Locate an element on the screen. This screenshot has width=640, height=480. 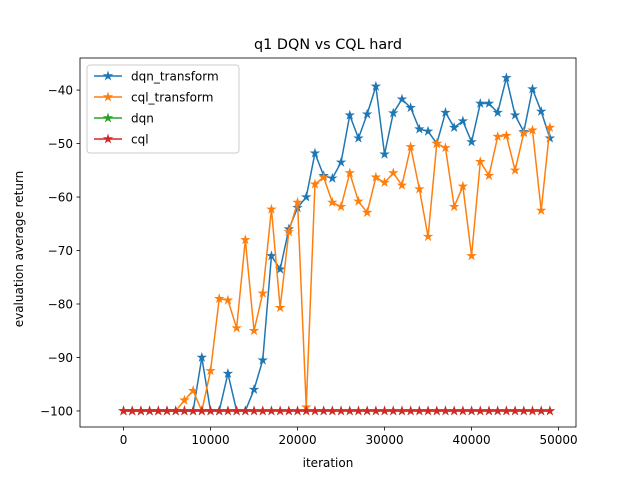
legend-marker-cql-transform is located at coordinates (108, 96).